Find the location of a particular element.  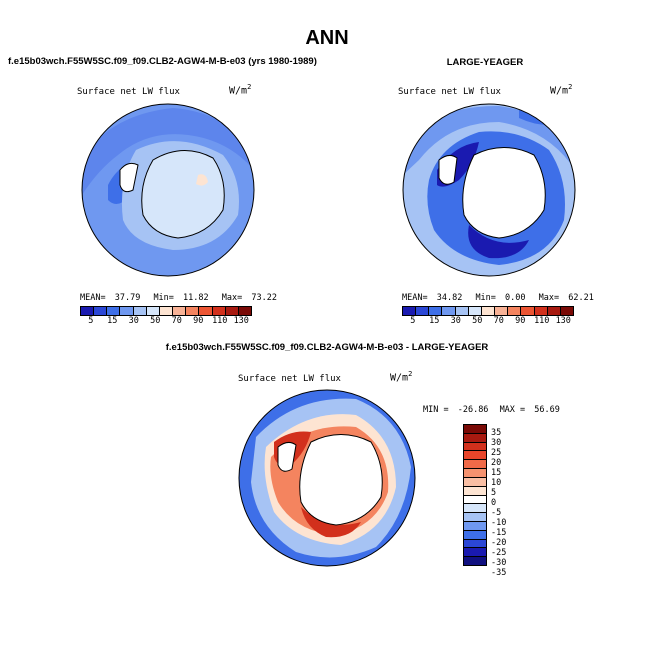

difference-variable-label: Surface net LW flux is located at coordinates (289, 379).